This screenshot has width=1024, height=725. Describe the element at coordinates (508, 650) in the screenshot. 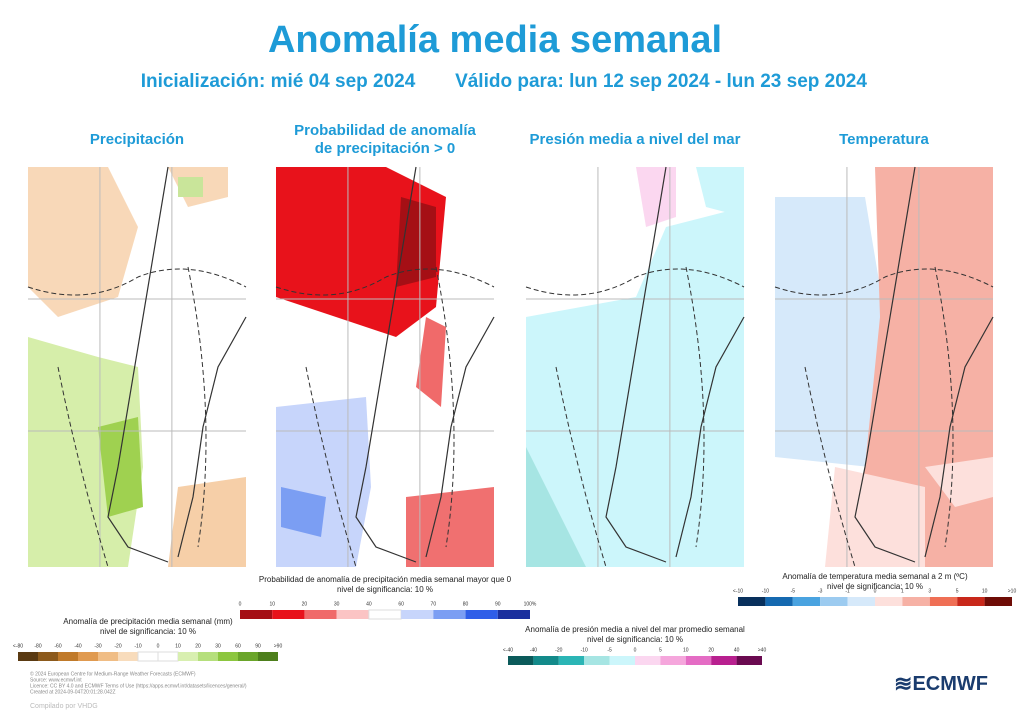

I see `legend-tick: <-40` at that location.